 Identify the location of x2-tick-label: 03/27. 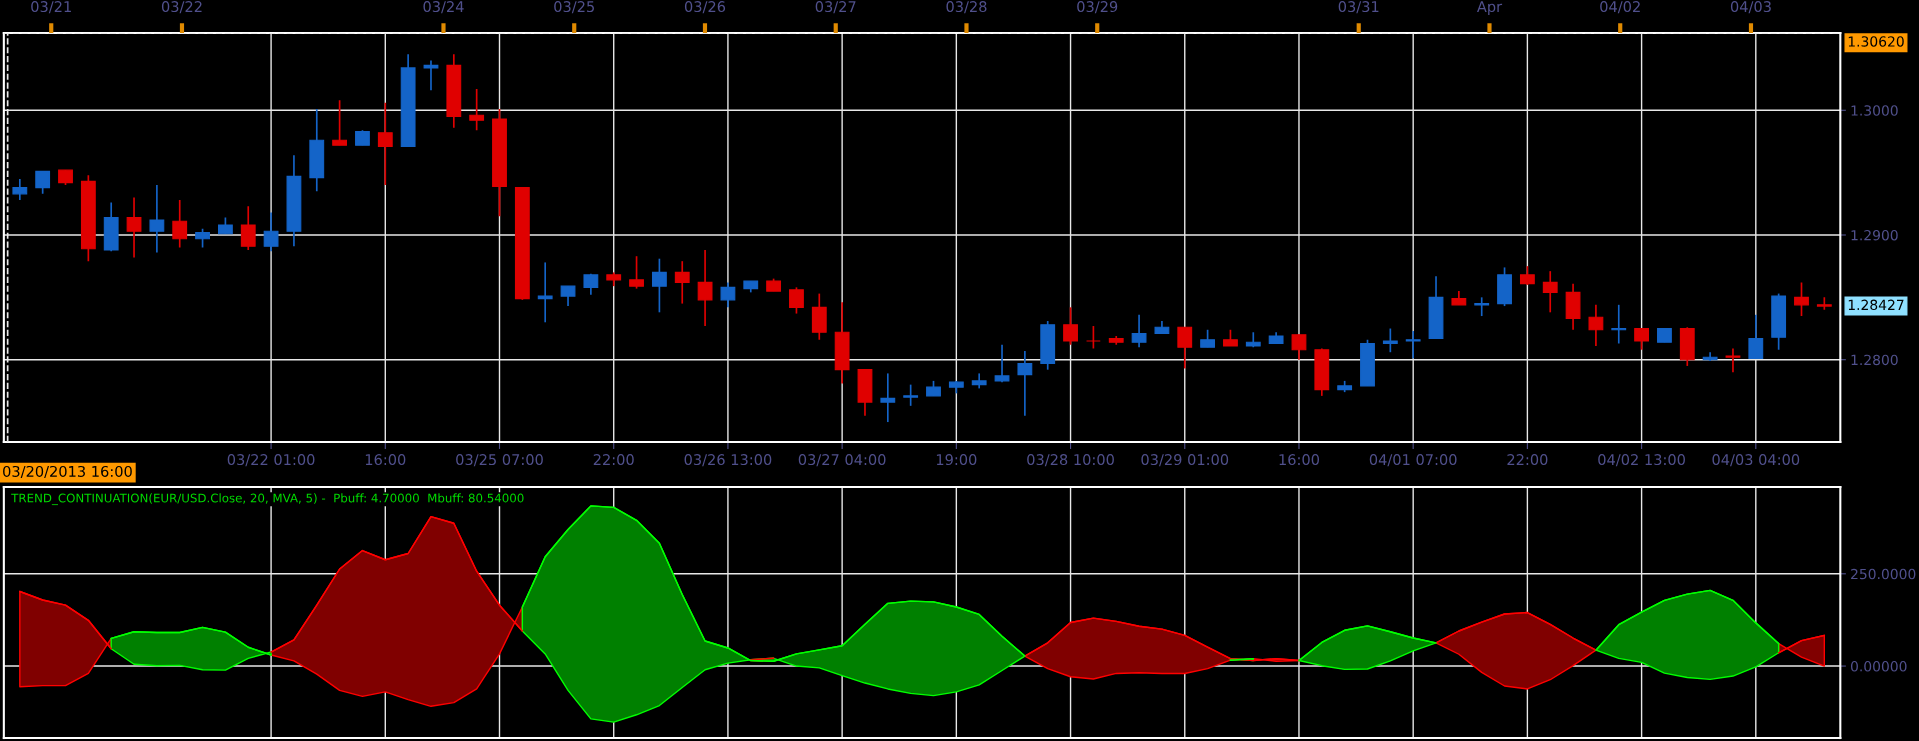
(835, 7).